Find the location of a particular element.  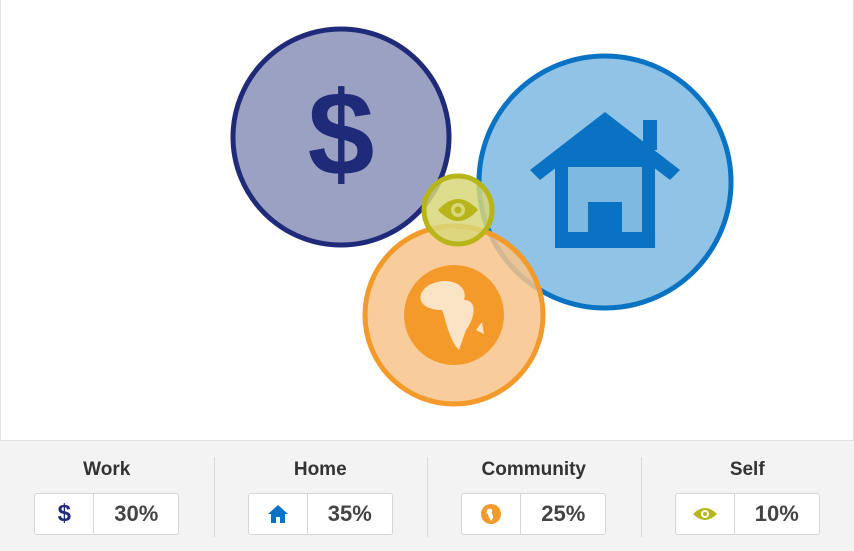

bubble-self is located at coordinates (458, 210).